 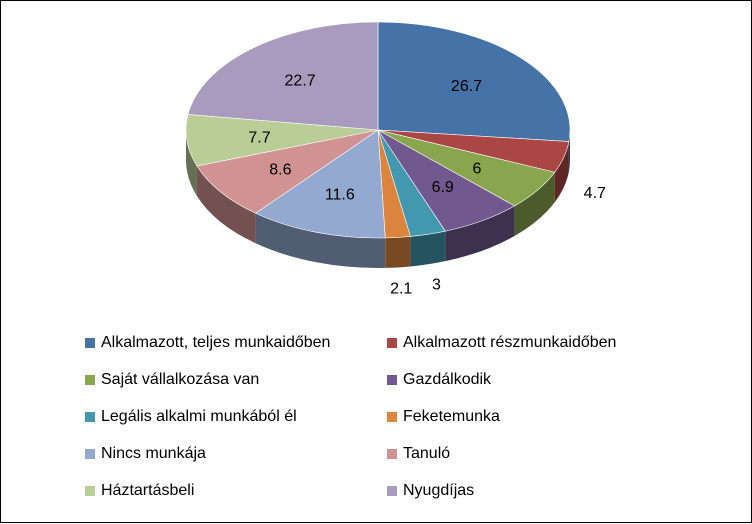 What do you see at coordinates (436, 285) in the screenshot?
I see `data-label: 3` at bounding box center [436, 285].